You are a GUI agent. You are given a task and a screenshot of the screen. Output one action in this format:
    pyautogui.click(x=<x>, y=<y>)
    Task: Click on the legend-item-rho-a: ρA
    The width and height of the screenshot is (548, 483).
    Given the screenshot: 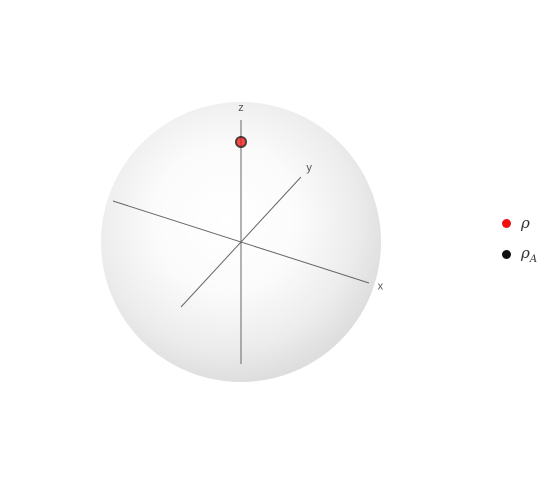 What is the action you would take?
    pyautogui.click(x=517, y=254)
    